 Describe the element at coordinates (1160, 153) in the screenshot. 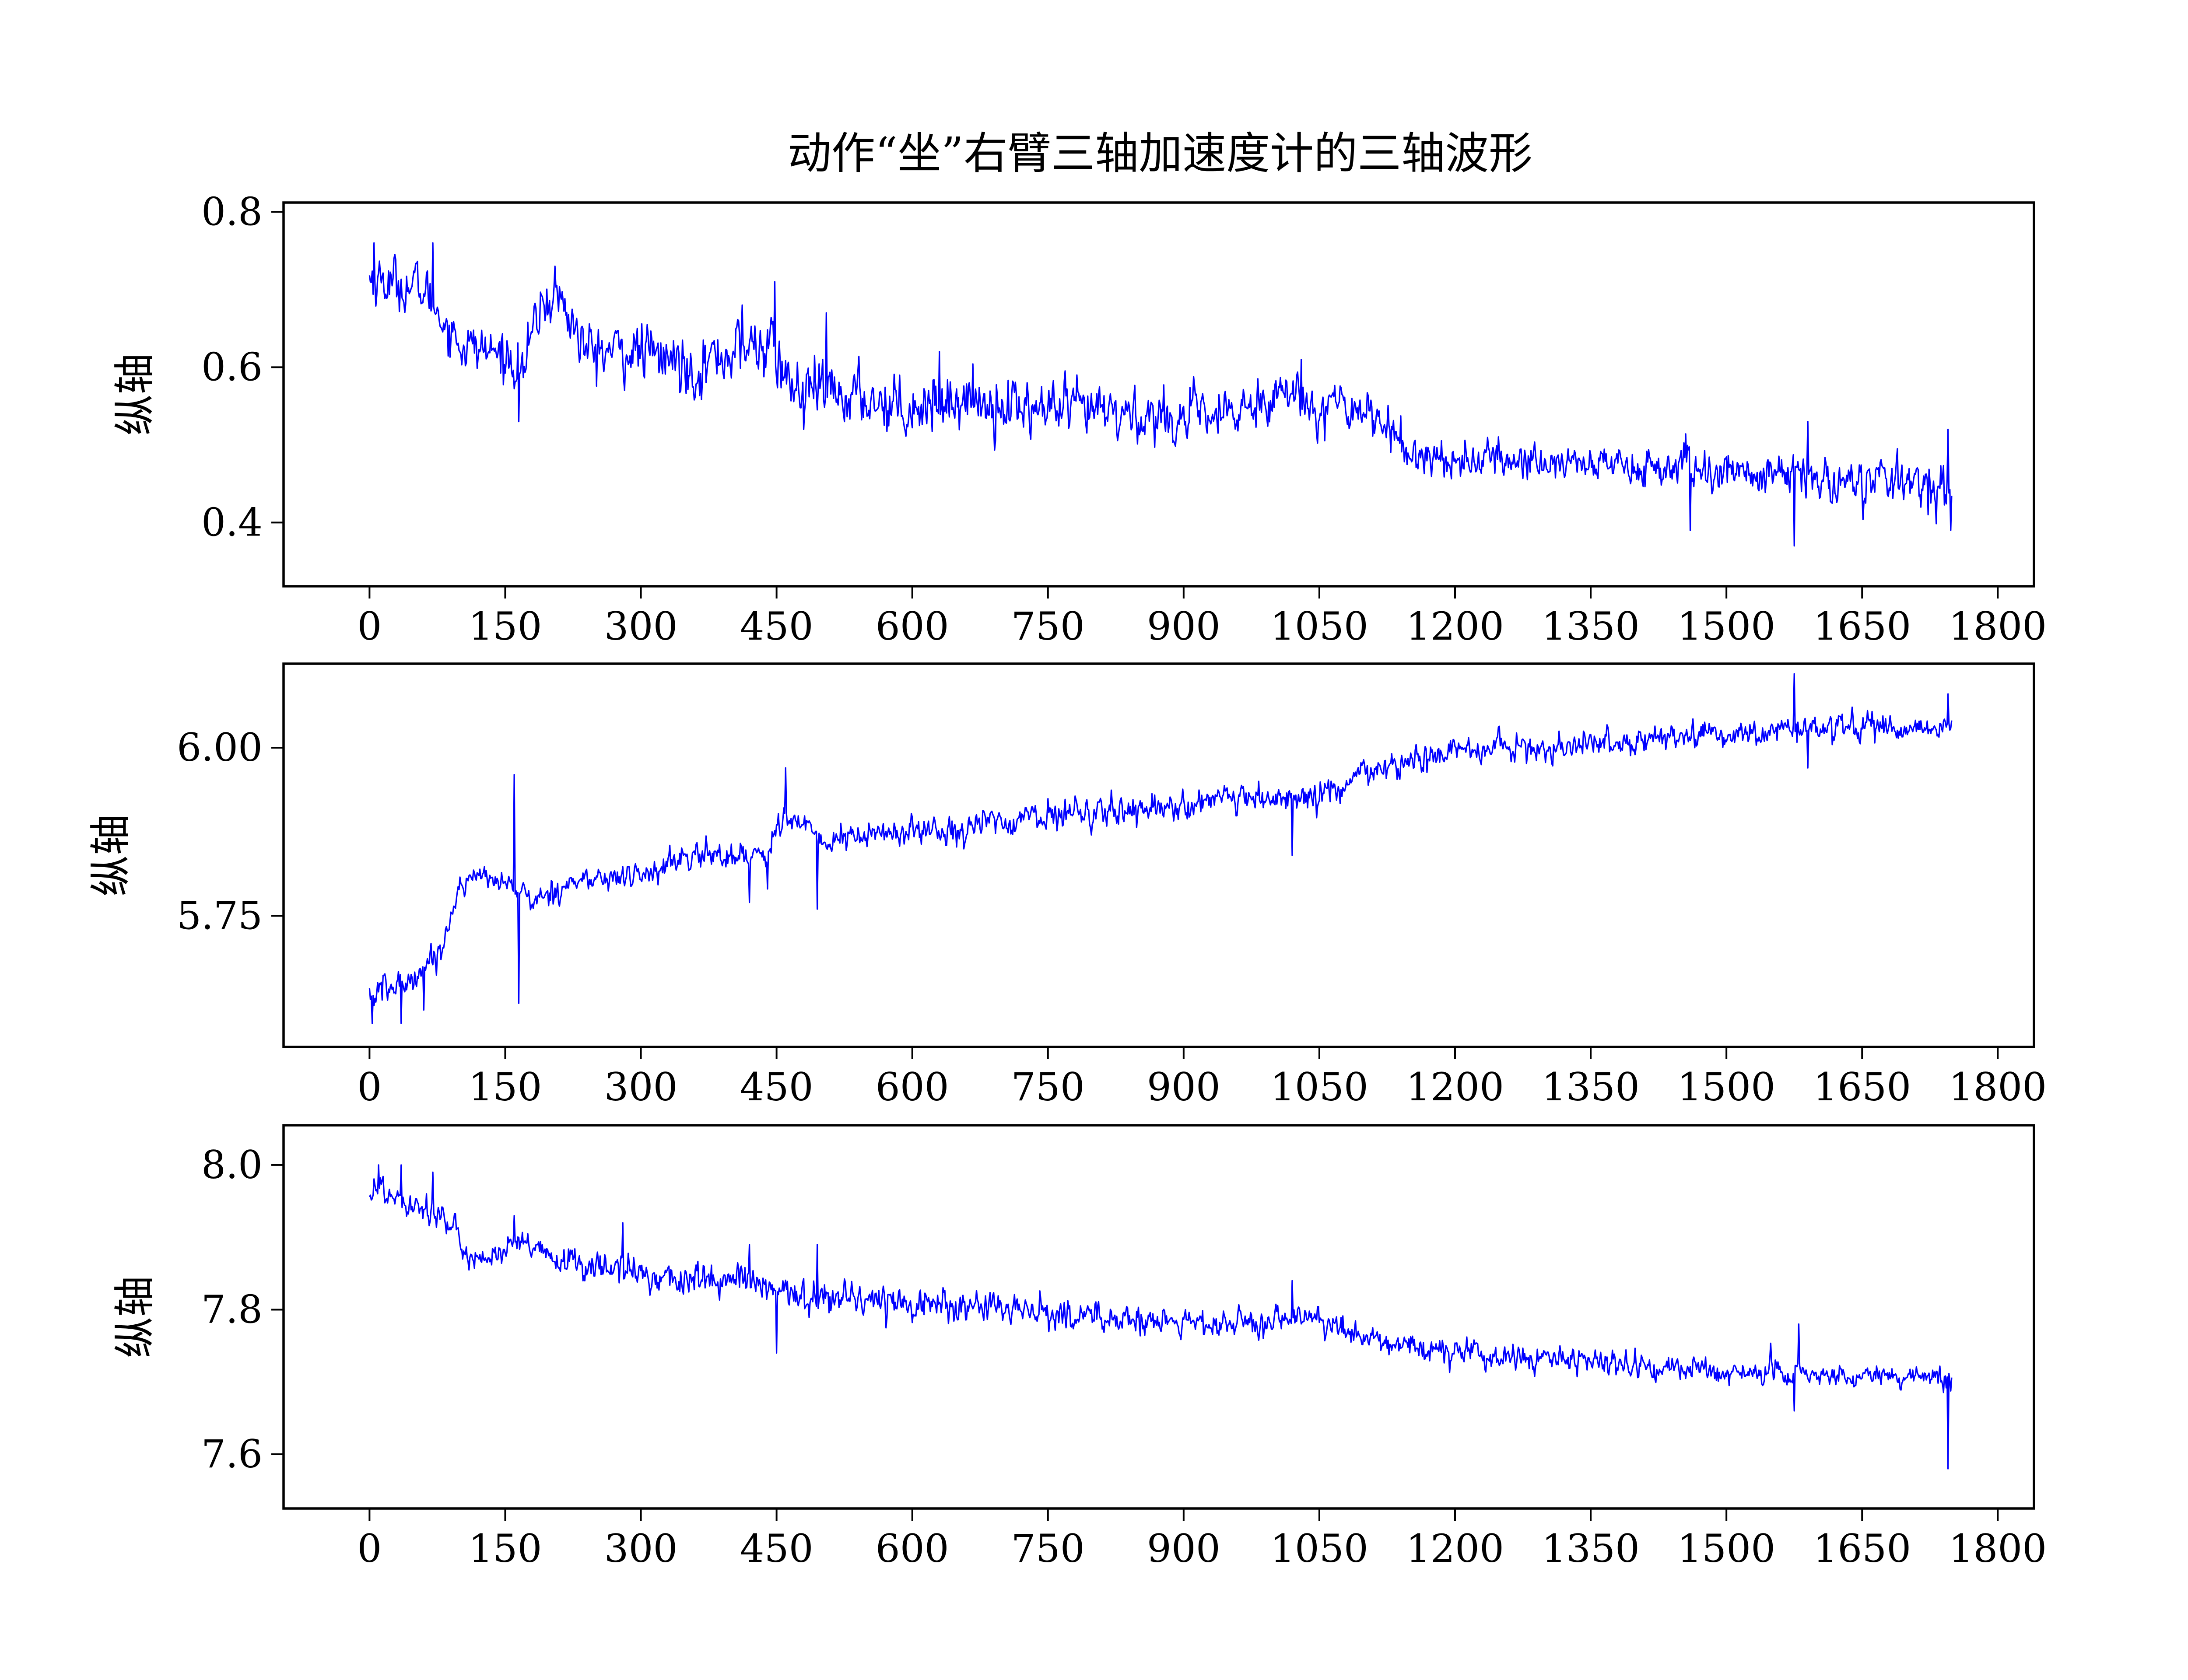

I see `chart-title: 动作“坐”右臂三轴加速度计的三轴波形` at that location.